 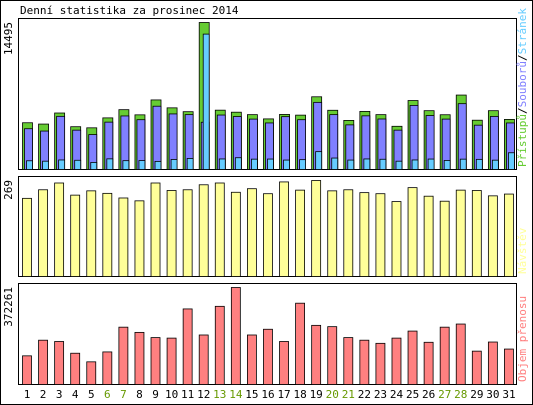 What do you see at coordinates (428, 394) in the screenshot?
I see `x-tick-label-day-26: 26` at bounding box center [428, 394].